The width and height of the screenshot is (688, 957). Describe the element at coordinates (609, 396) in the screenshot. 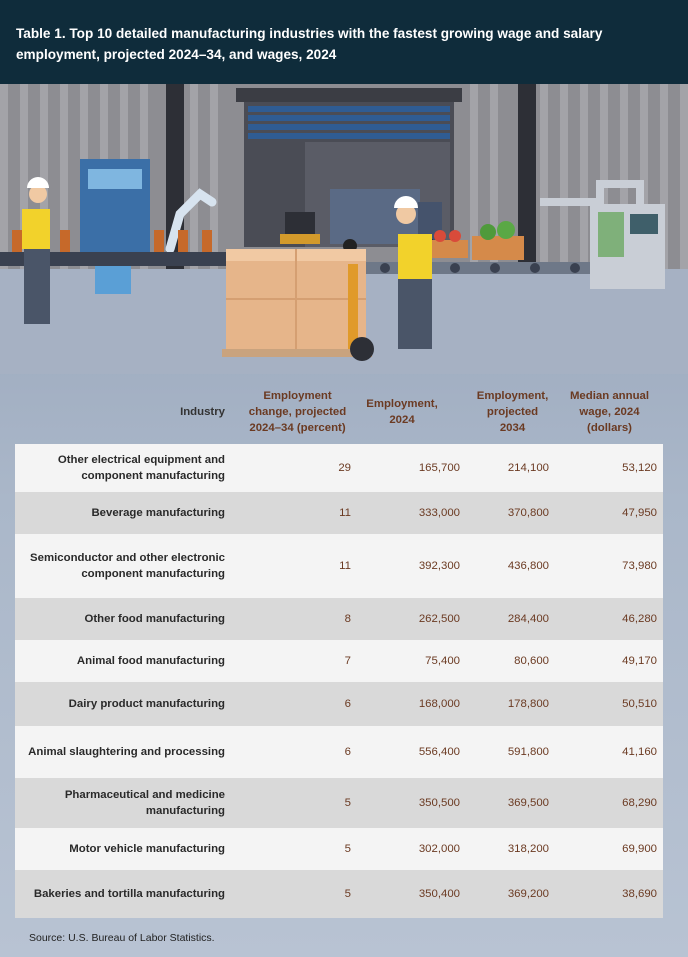

I see `col-head-wage-line: Median annual` at that location.